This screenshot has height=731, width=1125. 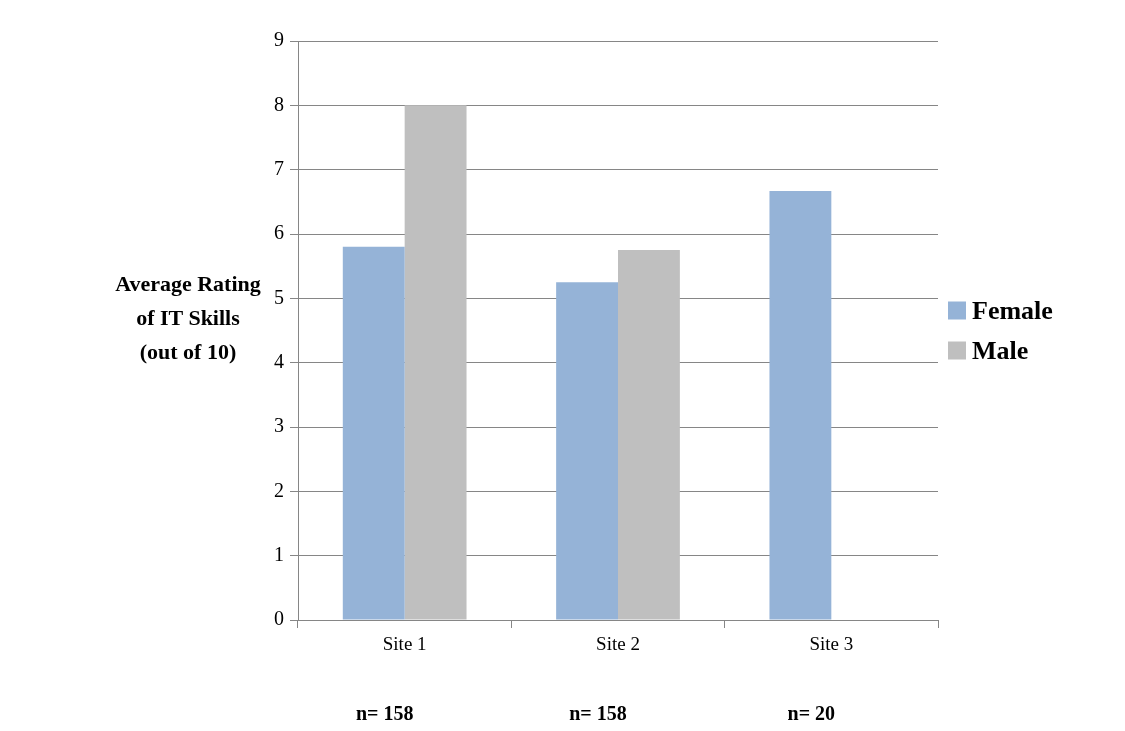 I want to click on y-tick-label: 8, so click(x=279, y=103).